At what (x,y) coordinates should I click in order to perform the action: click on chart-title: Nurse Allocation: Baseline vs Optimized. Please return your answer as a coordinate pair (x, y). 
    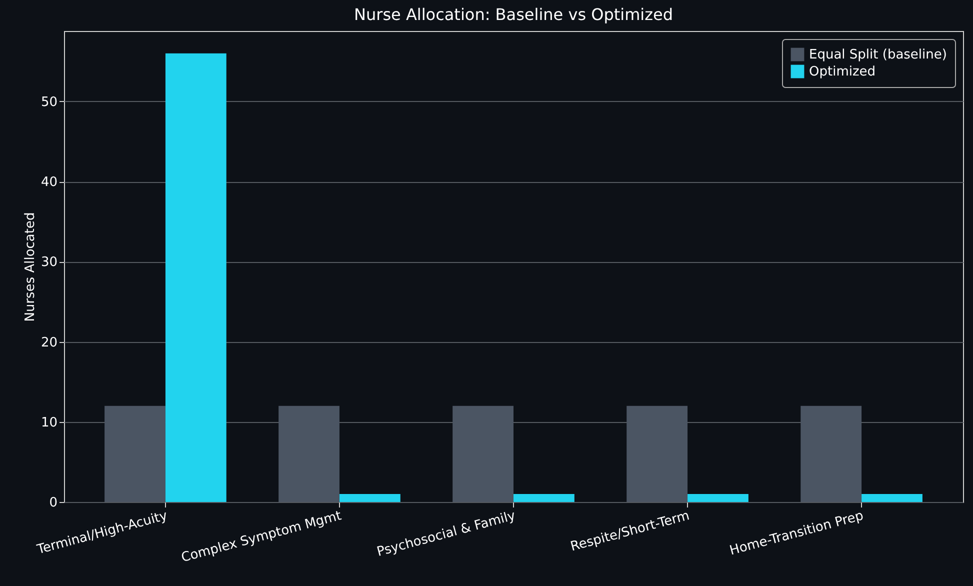
    Looking at the image, I should click on (514, 14).